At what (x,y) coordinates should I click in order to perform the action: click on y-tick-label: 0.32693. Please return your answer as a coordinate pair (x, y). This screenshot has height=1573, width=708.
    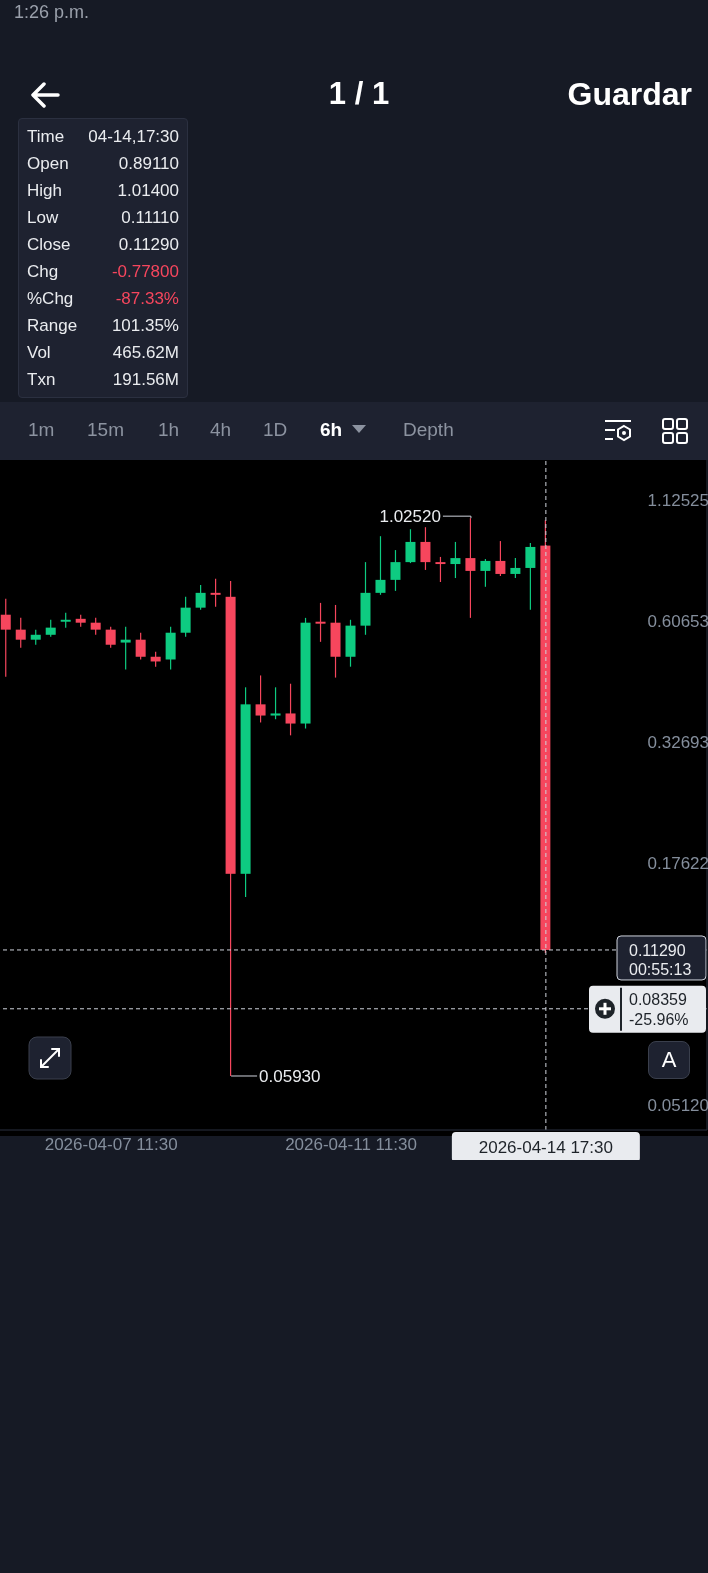
    Looking at the image, I should click on (677, 742).